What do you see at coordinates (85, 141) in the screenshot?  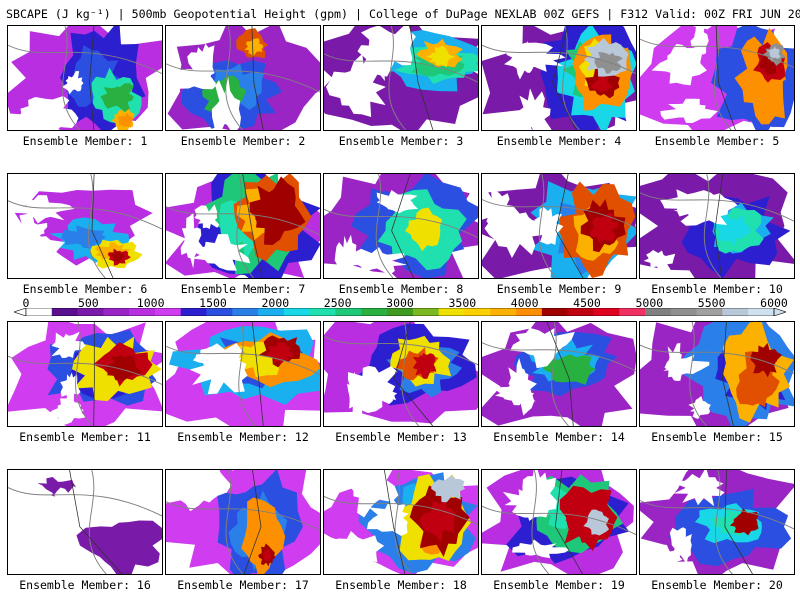 I see `ensemble-member-label: Ensemble Member: 1` at bounding box center [85, 141].